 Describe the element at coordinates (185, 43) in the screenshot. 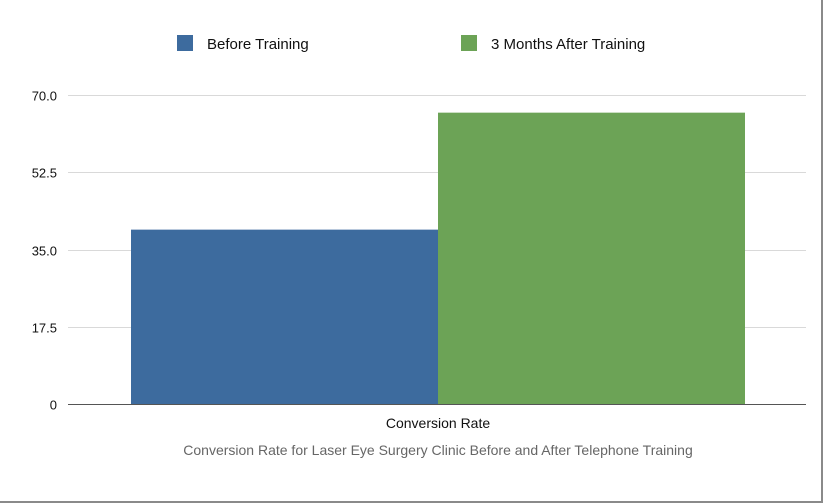

I see `legend-swatch-before-training` at that location.